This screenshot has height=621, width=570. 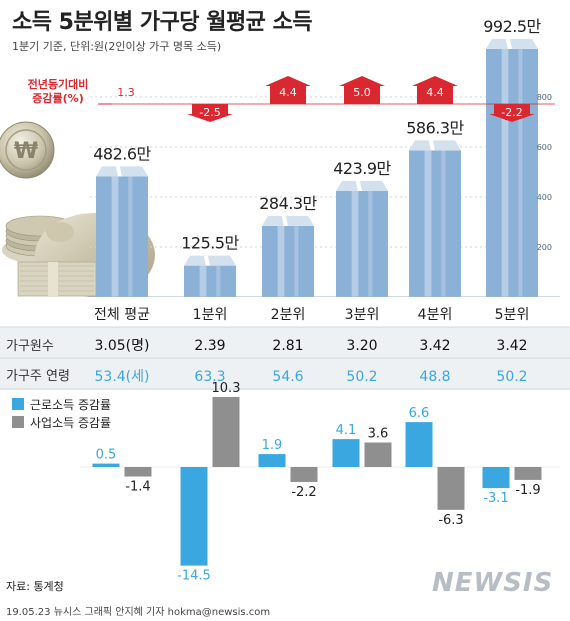 What do you see at coordinates (38, 376) in the screenshot?
I see `row-label-head-age: 가구주 연령` at bounding box center [38, 376].